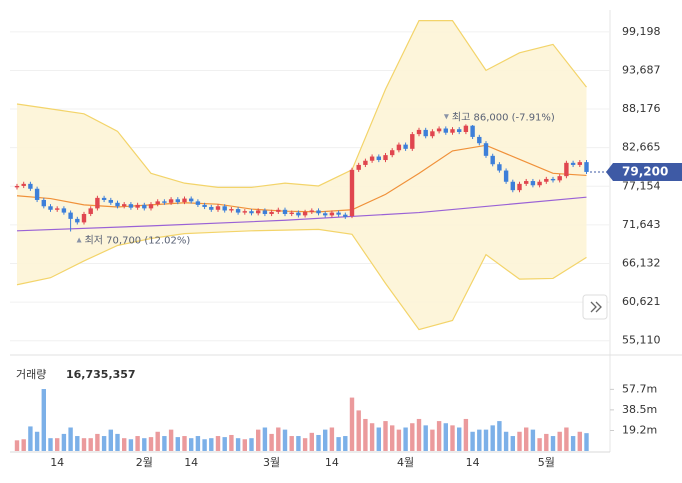 Image resolution: width=682 pixels, height=483 pixels. What do you see at coordinates (641, 69) in the screenshot?
I see `y-tick-label: 93,687` at bounding box center [641, 69].